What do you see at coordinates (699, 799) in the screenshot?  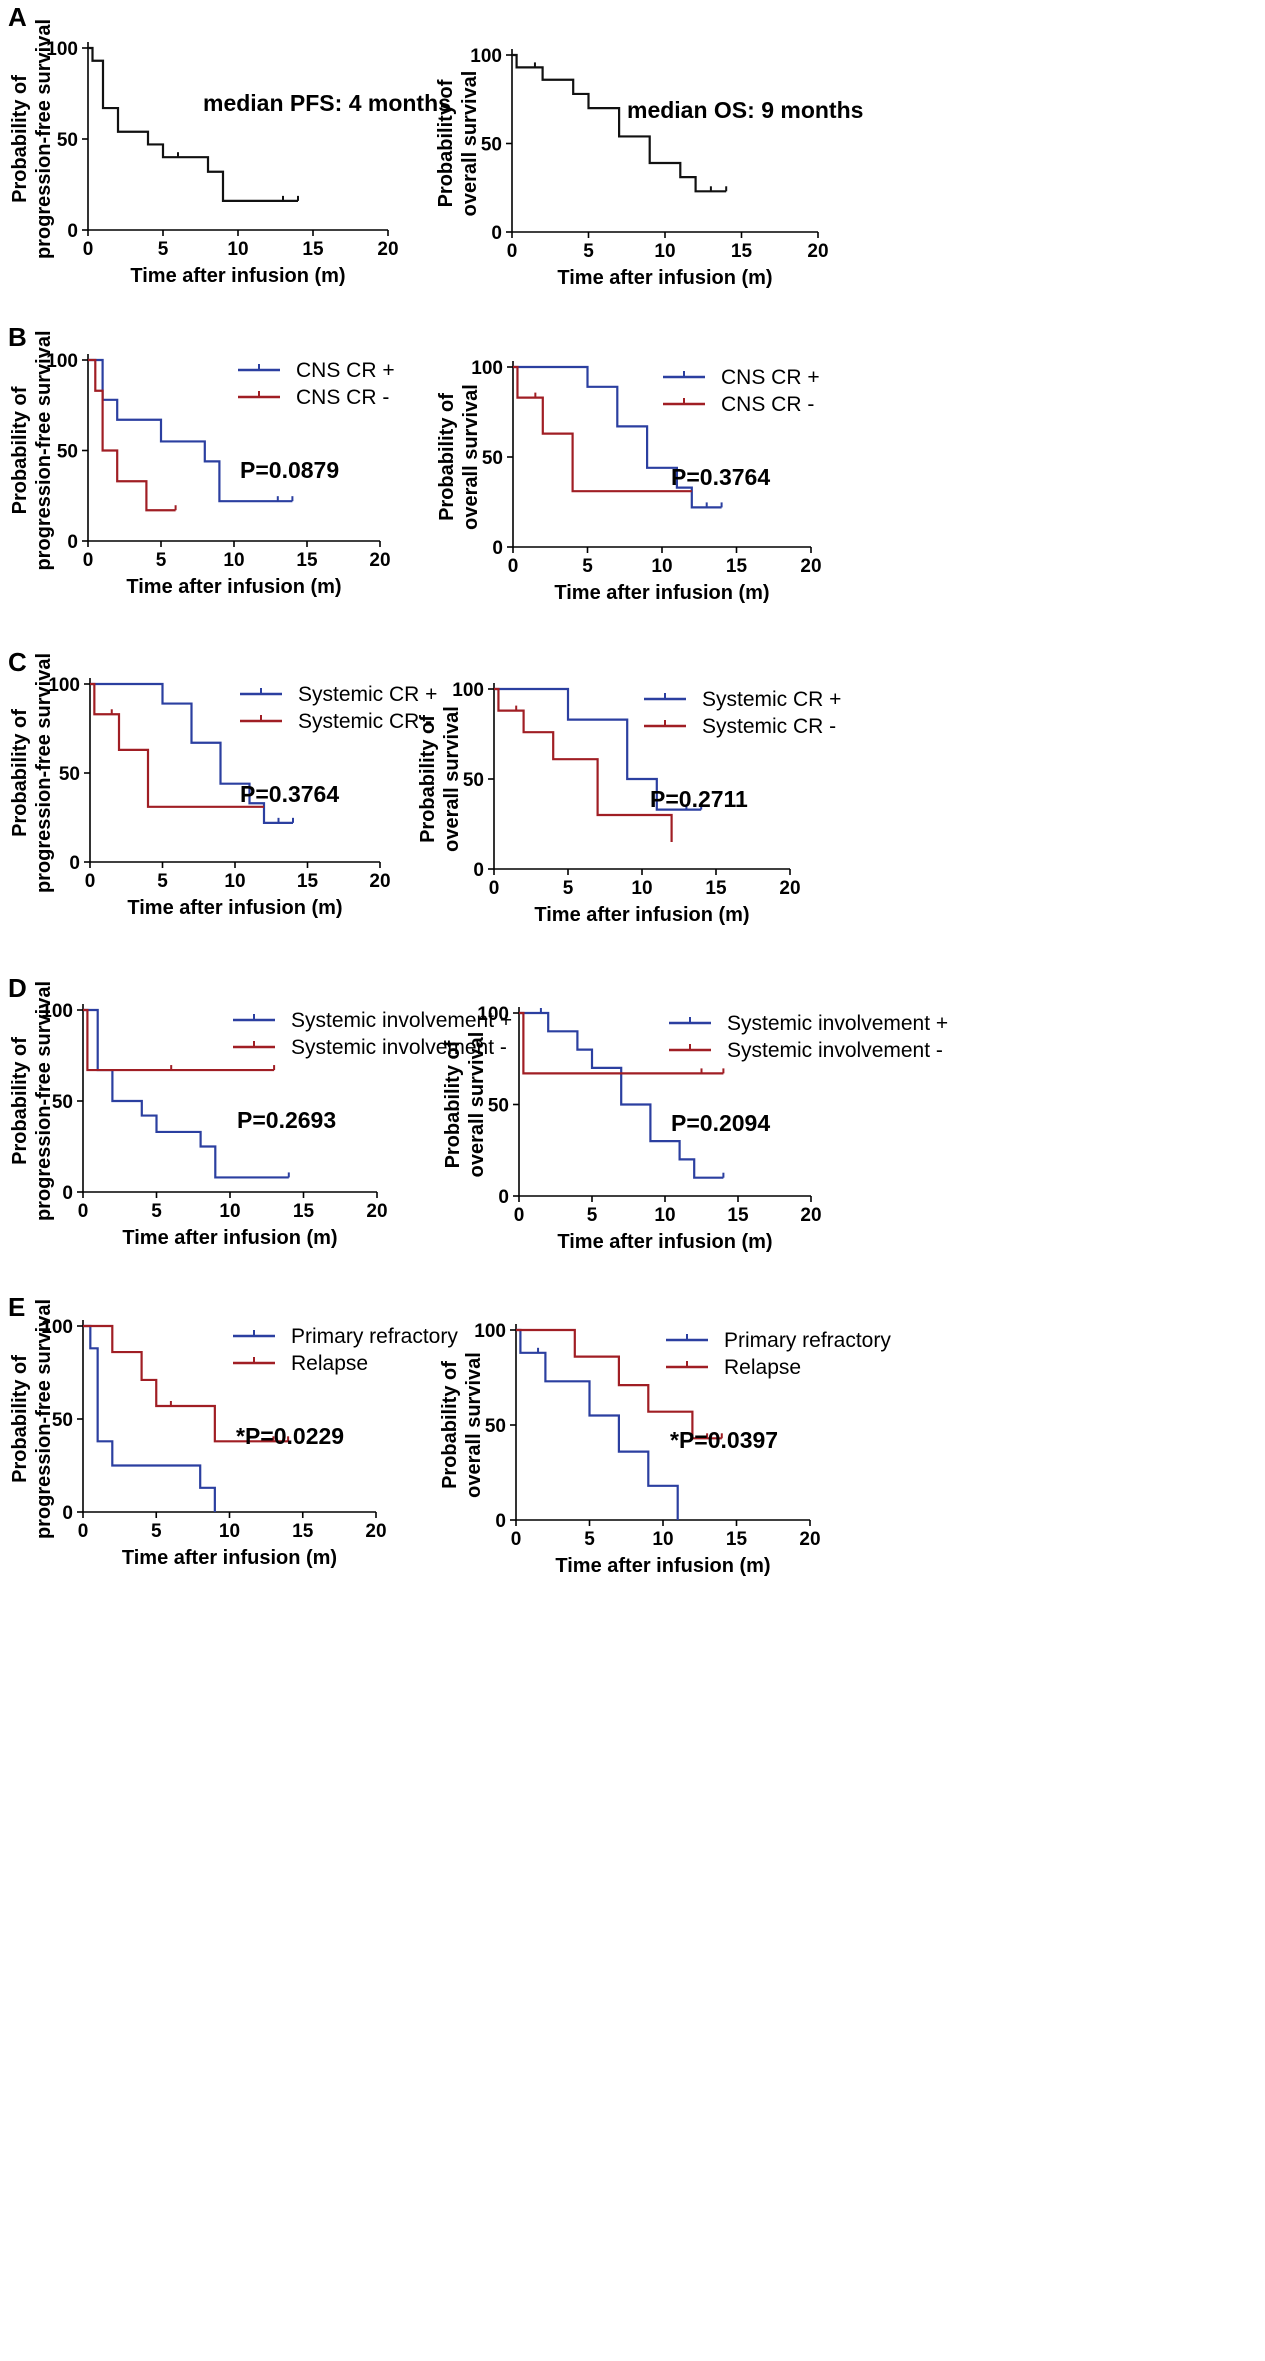 I see `p-value-annotation: P=0.2711` at bounding box center [699, 799].